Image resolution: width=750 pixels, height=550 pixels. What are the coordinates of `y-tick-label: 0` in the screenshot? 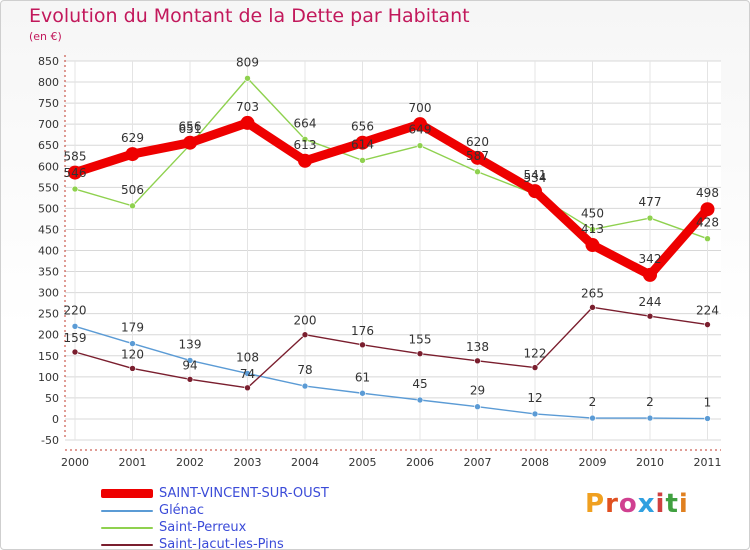 It's located at (55, 419).